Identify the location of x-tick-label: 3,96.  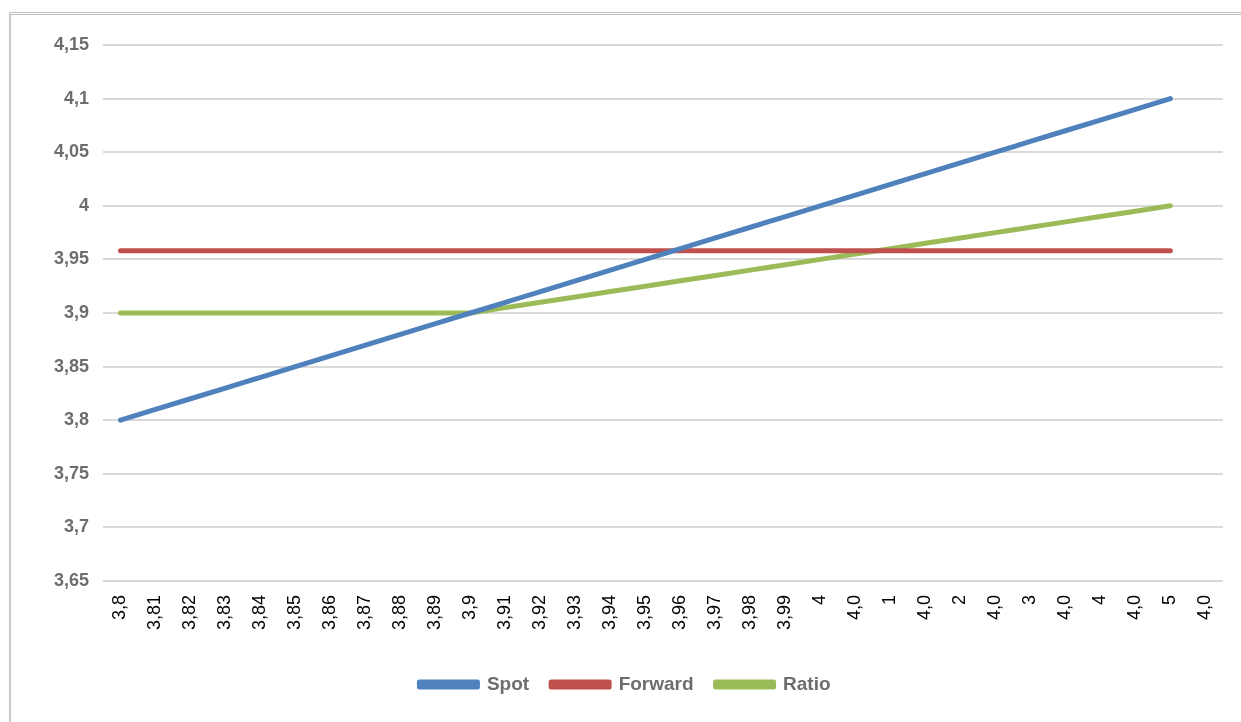
(679, 613).